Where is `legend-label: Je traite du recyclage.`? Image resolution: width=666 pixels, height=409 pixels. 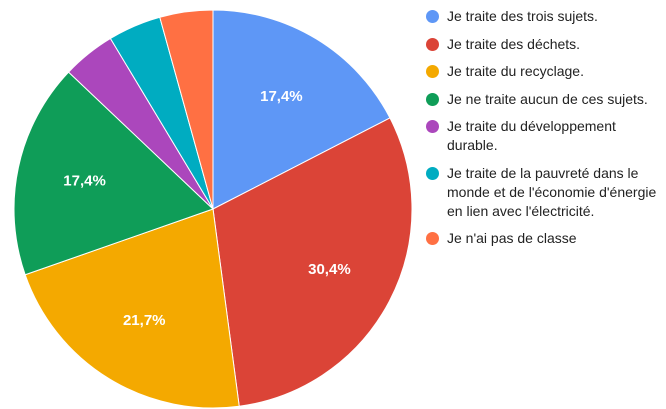 legend-label: Je traite du recyclage. is located at coordinates (515, 71).